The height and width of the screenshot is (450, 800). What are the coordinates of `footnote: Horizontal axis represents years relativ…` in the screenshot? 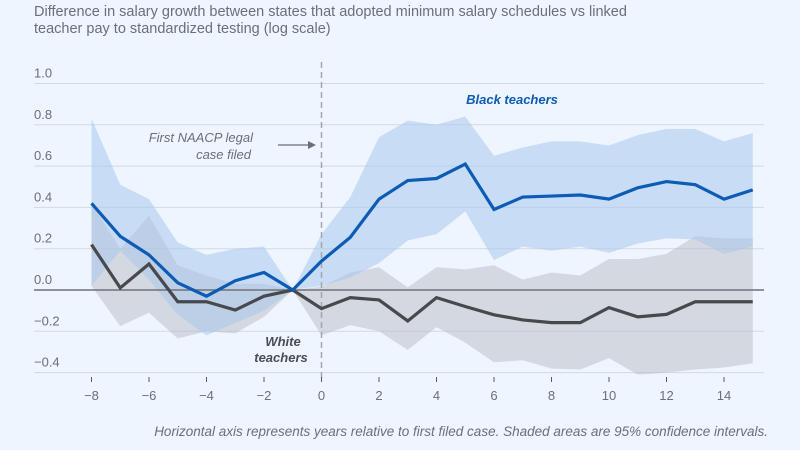 It's located at (461, 431).